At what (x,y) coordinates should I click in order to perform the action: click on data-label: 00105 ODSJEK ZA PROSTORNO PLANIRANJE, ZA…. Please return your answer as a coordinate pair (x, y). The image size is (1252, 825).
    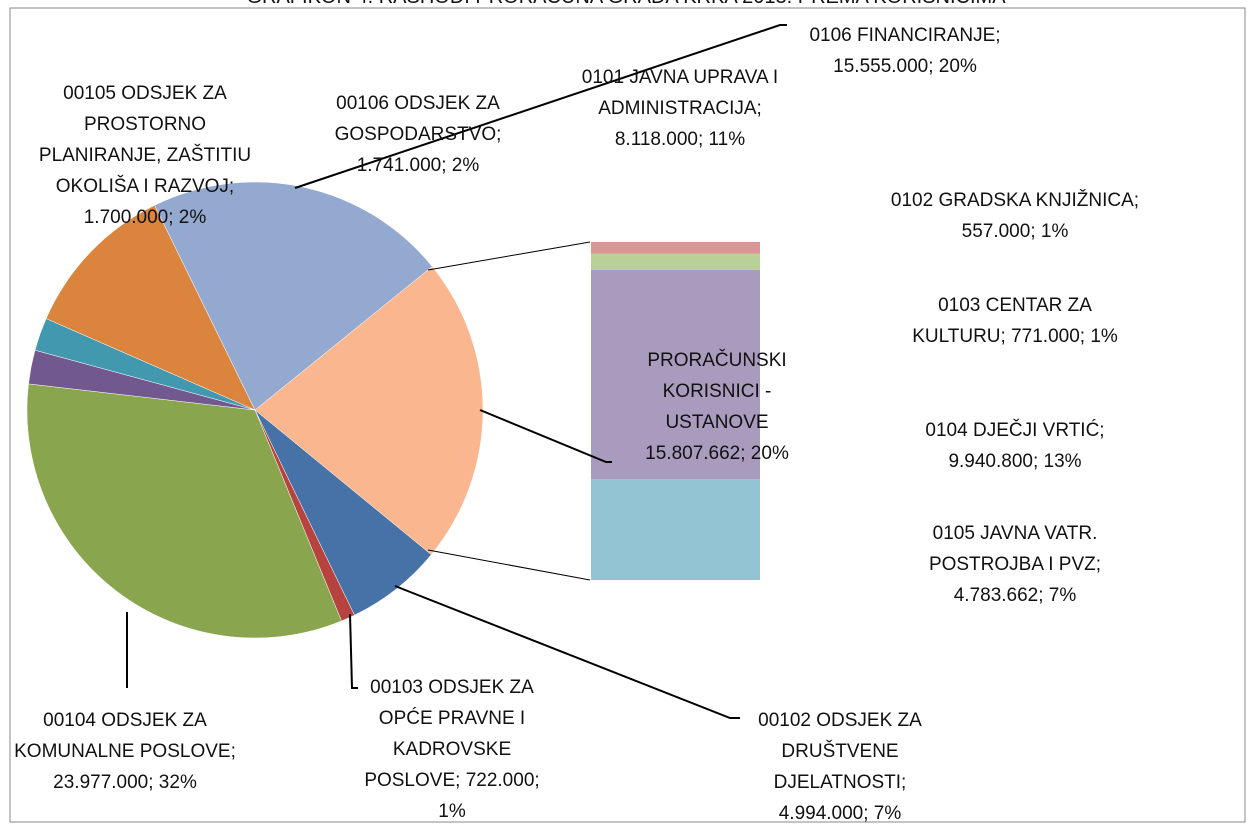
    Looking at the image, I should click on (145, 155).